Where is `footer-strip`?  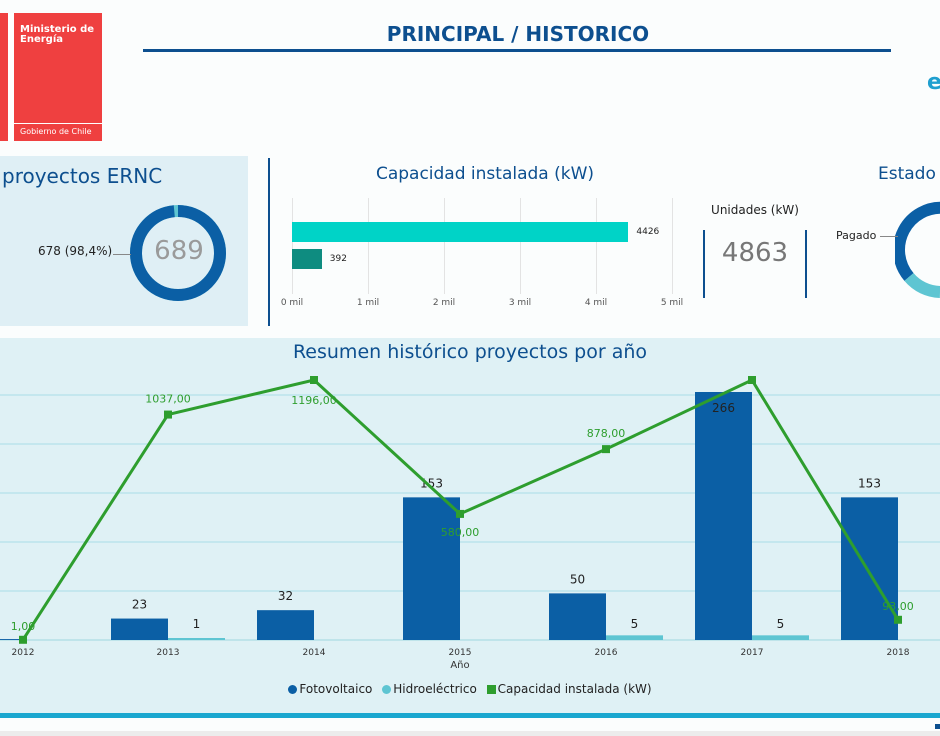 footer-strip is located at coordinates (470, 733).